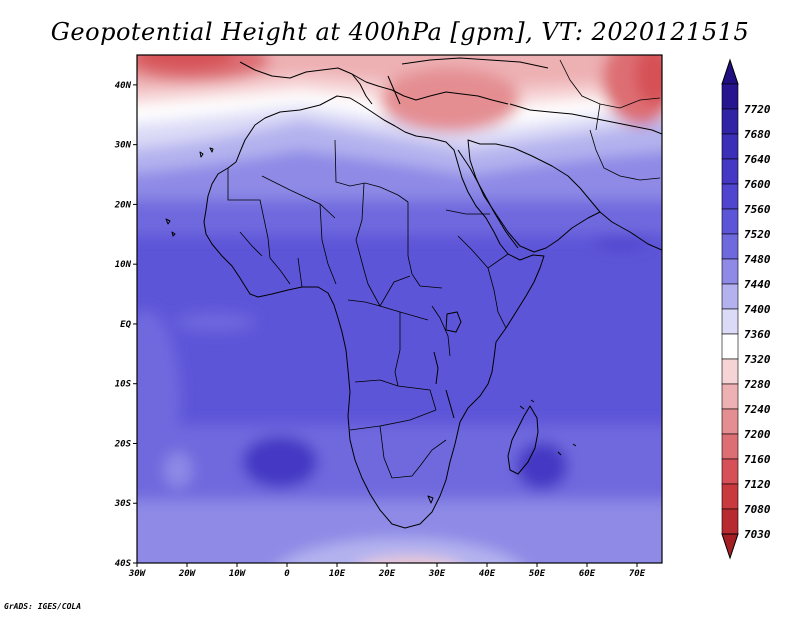  I want to click on lon-tick-label: 60E, so click(587, 574).